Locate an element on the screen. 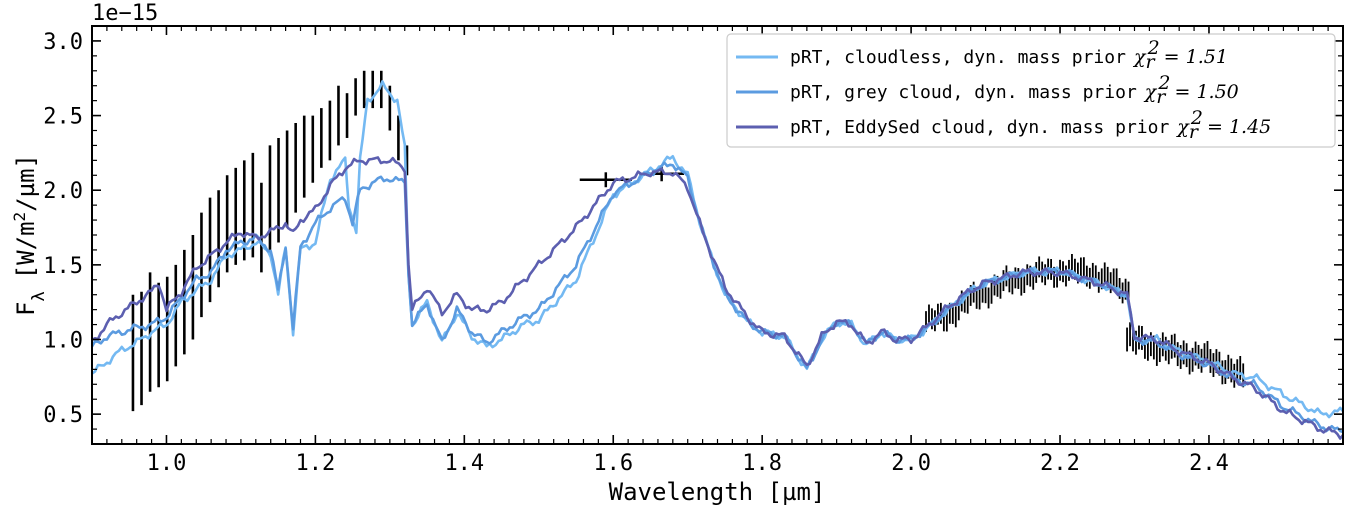 The image size is (1361, 508). x-tick-label: 1.2 is located at coordinates (316, 463).